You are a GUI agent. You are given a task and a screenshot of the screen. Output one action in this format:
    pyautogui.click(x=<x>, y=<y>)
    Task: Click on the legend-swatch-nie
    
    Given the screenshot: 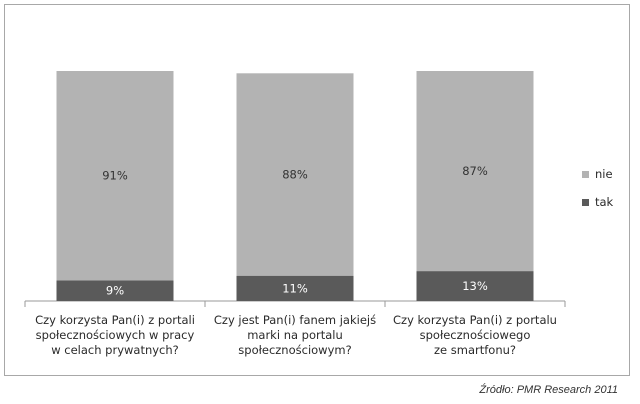 What is the action you would take?
    pyautogui.click(x=585, y=174)
    